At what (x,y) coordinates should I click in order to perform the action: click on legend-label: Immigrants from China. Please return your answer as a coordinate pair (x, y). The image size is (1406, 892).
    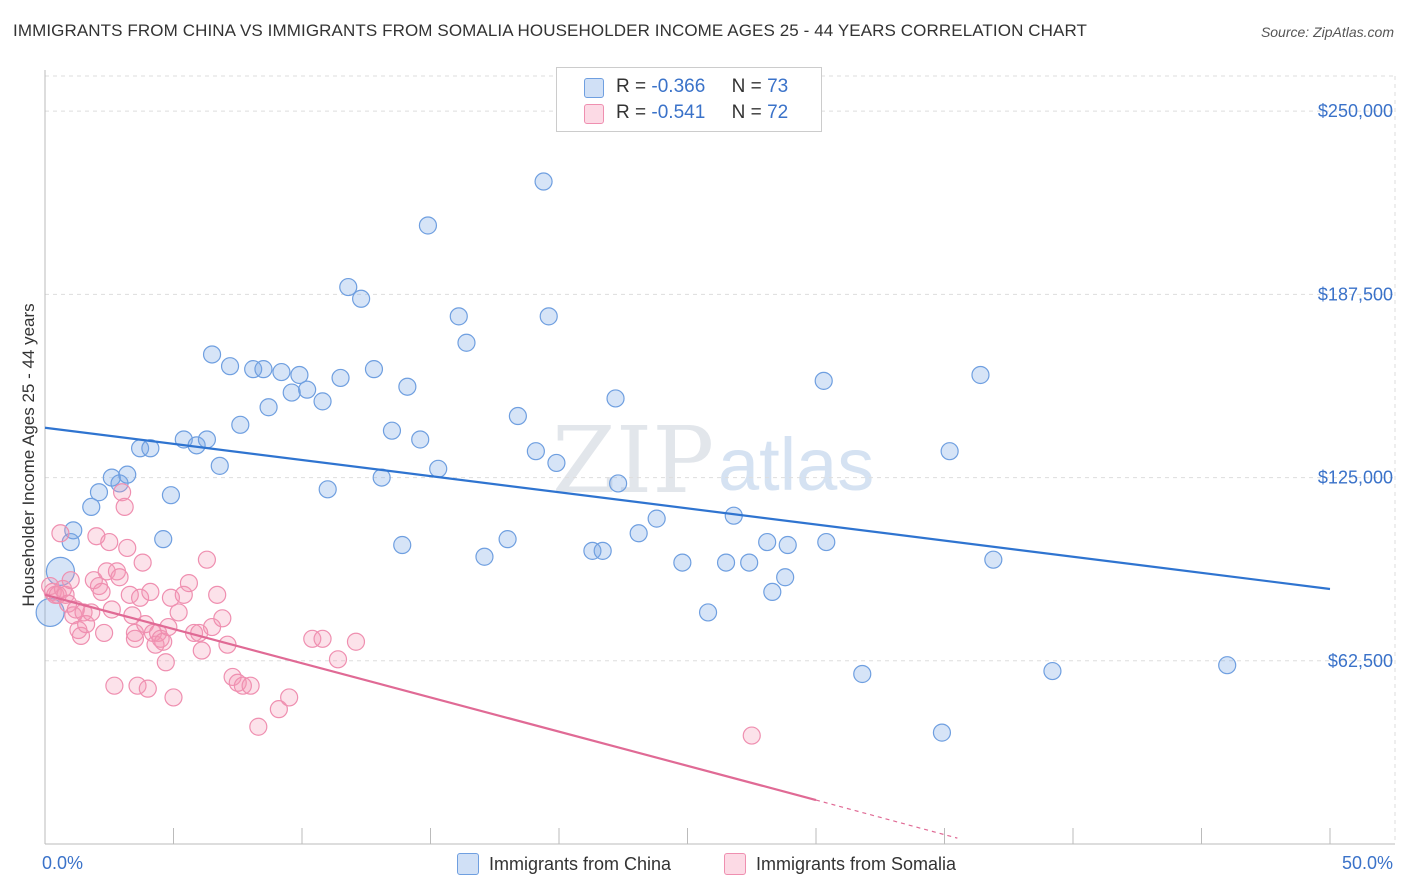
    Looking at the image, I should click on (580, 864).